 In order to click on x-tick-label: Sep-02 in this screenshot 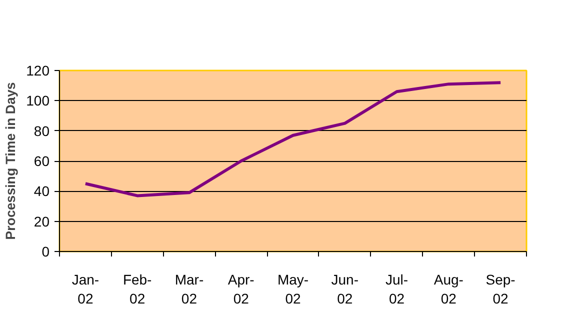, I will do `click(501, 289)`.